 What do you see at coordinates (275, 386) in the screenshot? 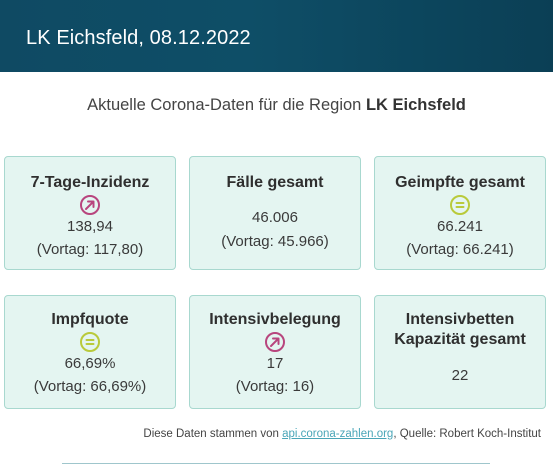
I see `card-previous: (Vortag: 16)` at bounding box center [275, 386].